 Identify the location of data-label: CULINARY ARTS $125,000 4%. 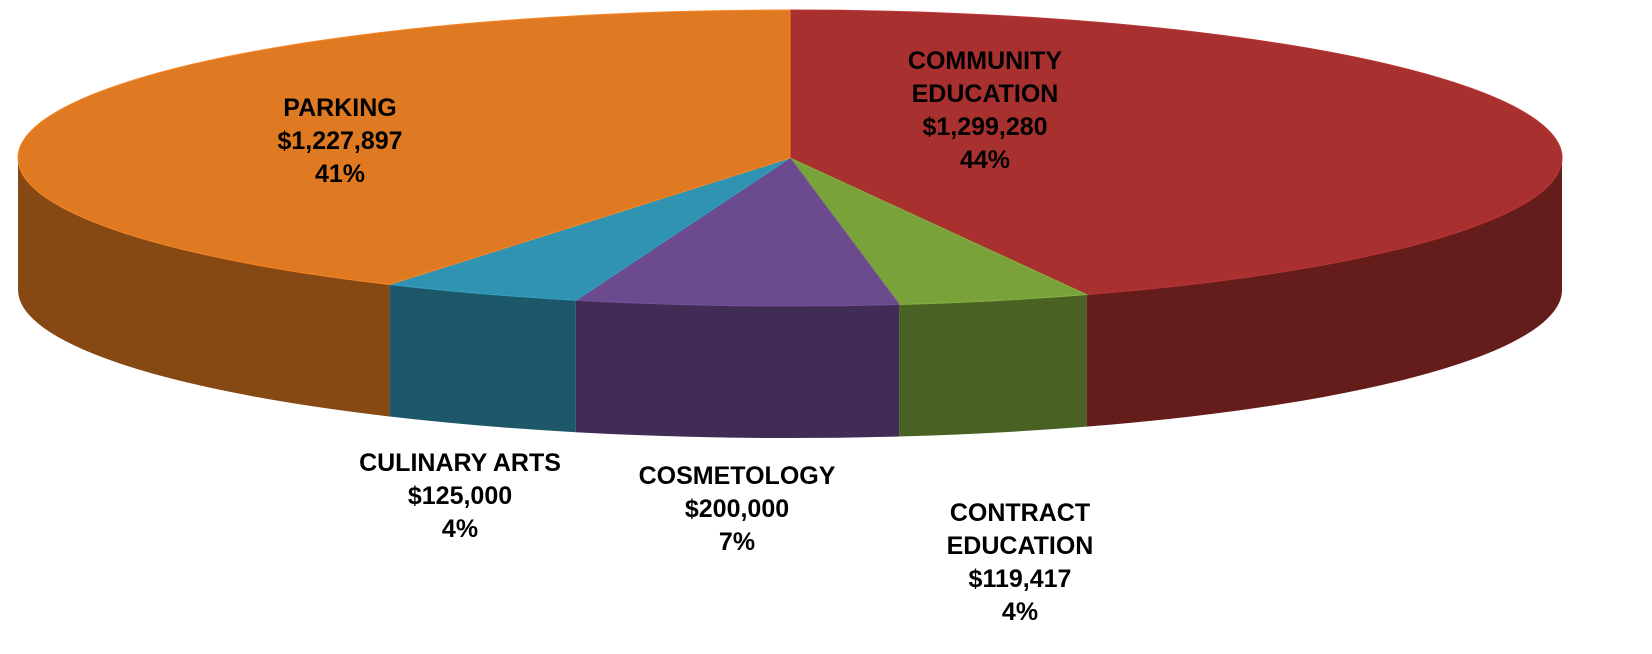
(460, 496).